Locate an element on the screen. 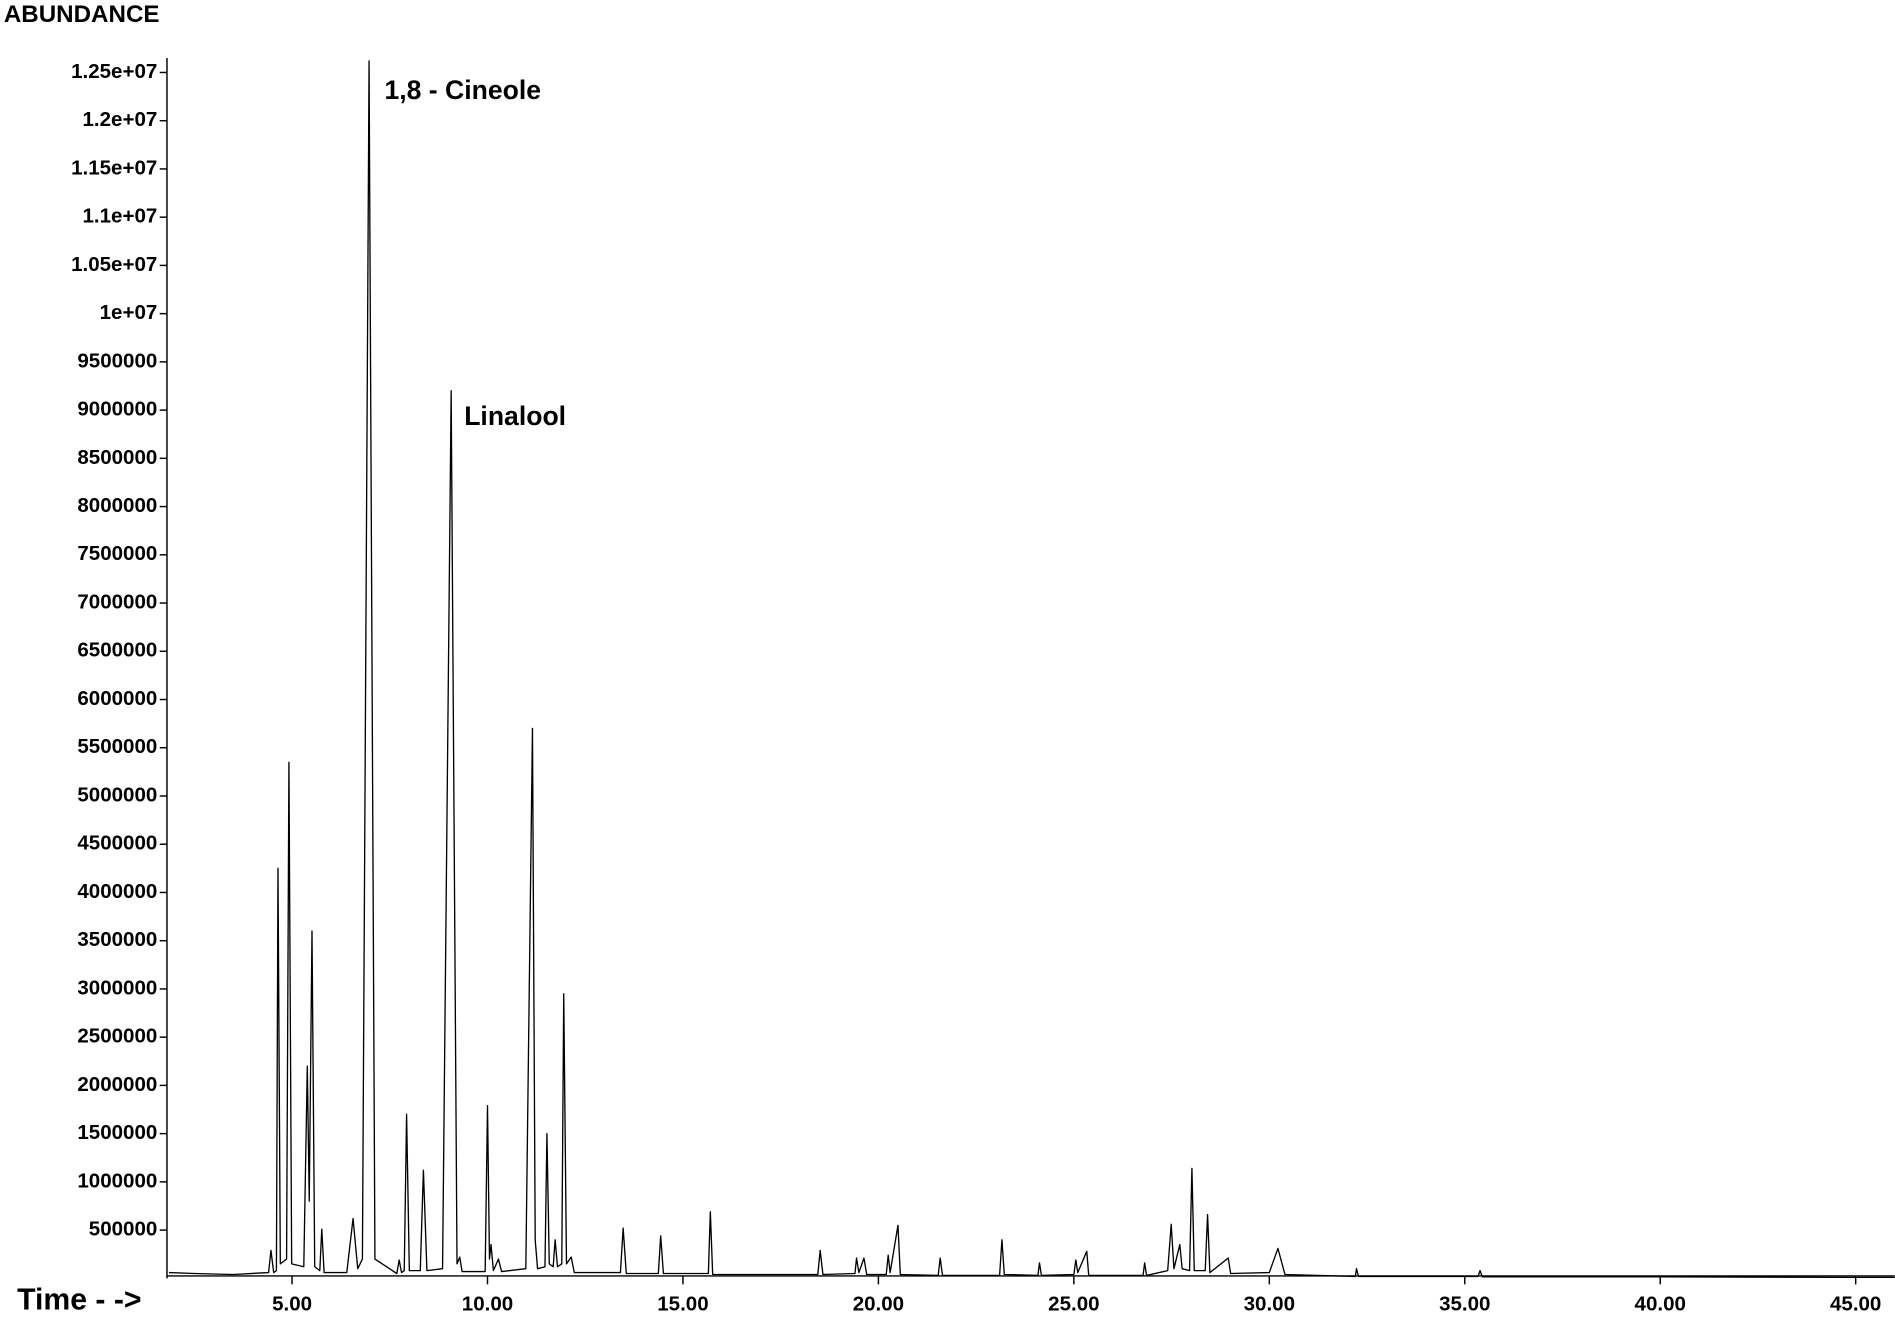  x-tick-label: 30.00 is located at coordinates (1269, 1303).